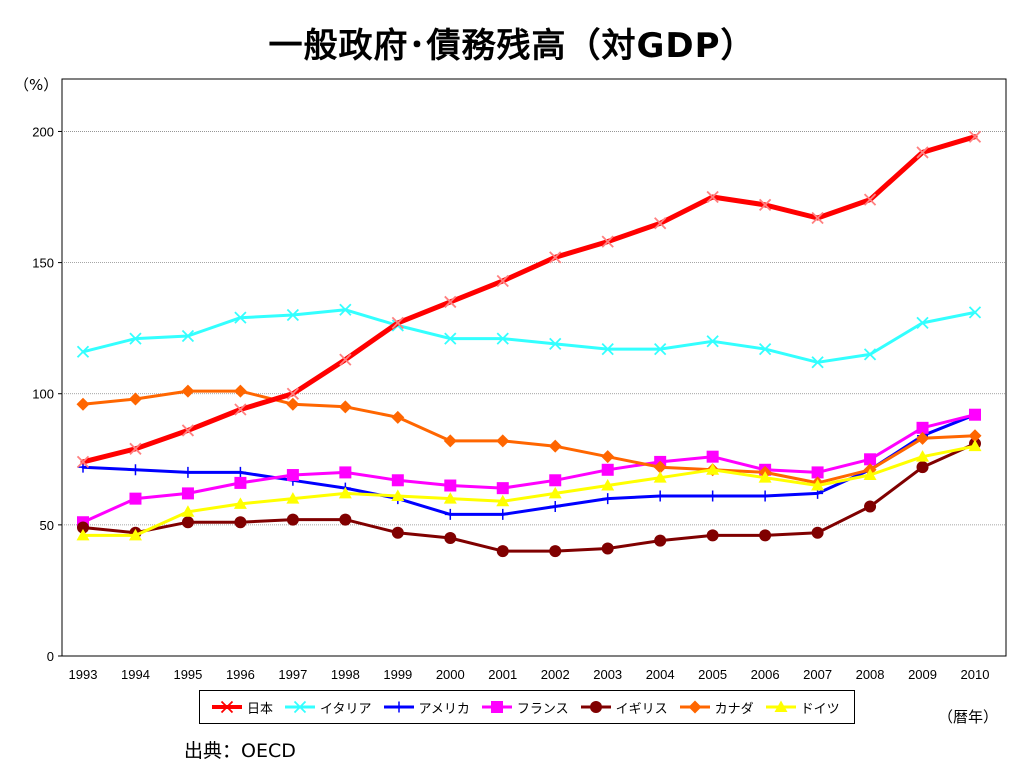 The height and width of the screenshot is (768, 1024). Describe the element at coordinates (260, 709) in the screenshot. I see `legend-label: 日本` at that location.